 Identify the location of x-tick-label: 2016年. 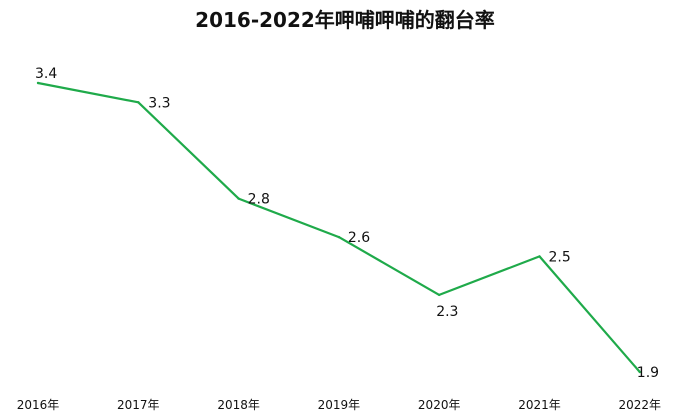
(38, 405).